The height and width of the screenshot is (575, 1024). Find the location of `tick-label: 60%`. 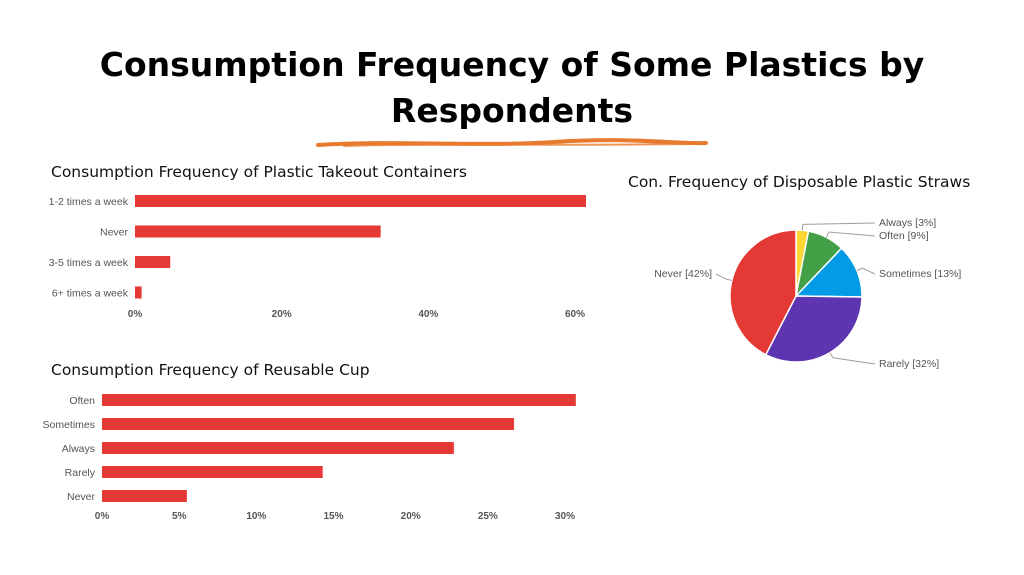

tick-label: 60% is located at coordinates (575, 314).